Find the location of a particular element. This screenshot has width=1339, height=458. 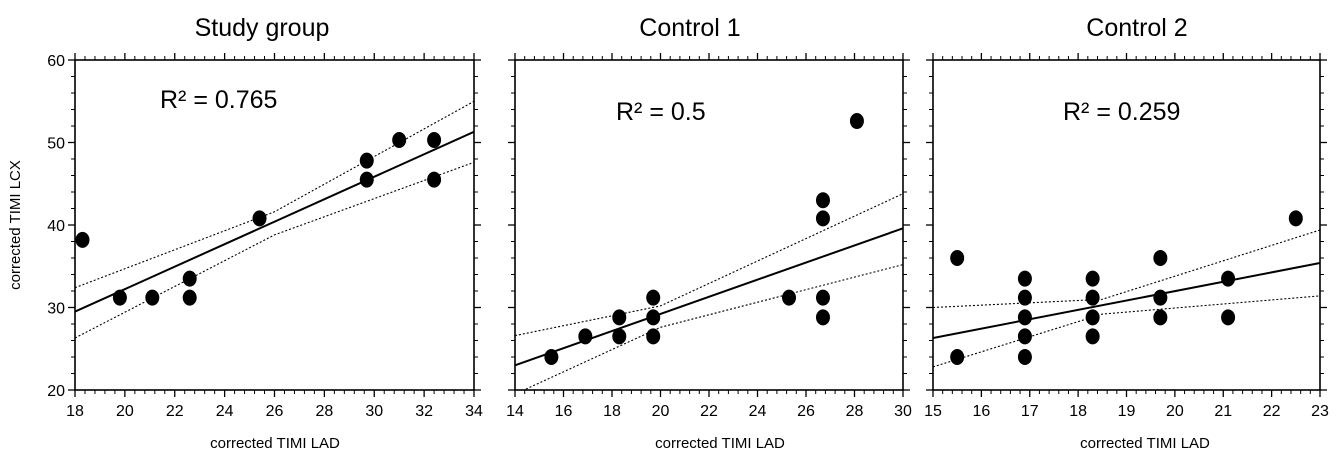

x-tick-label: 32 is located at coordinates (424, 411).